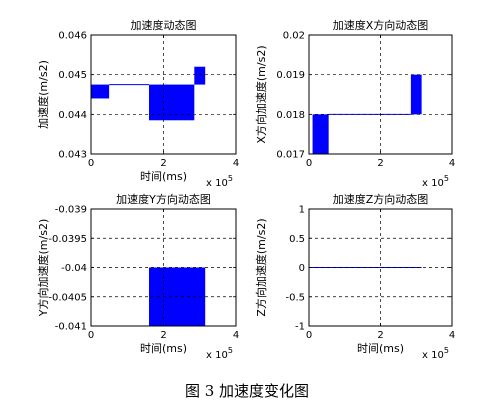 This screenshot has width=494, height=415. What do you see at coordinates (380, 94) in the screenshot?
I see `plot-area` at bounding box center [380, 94].